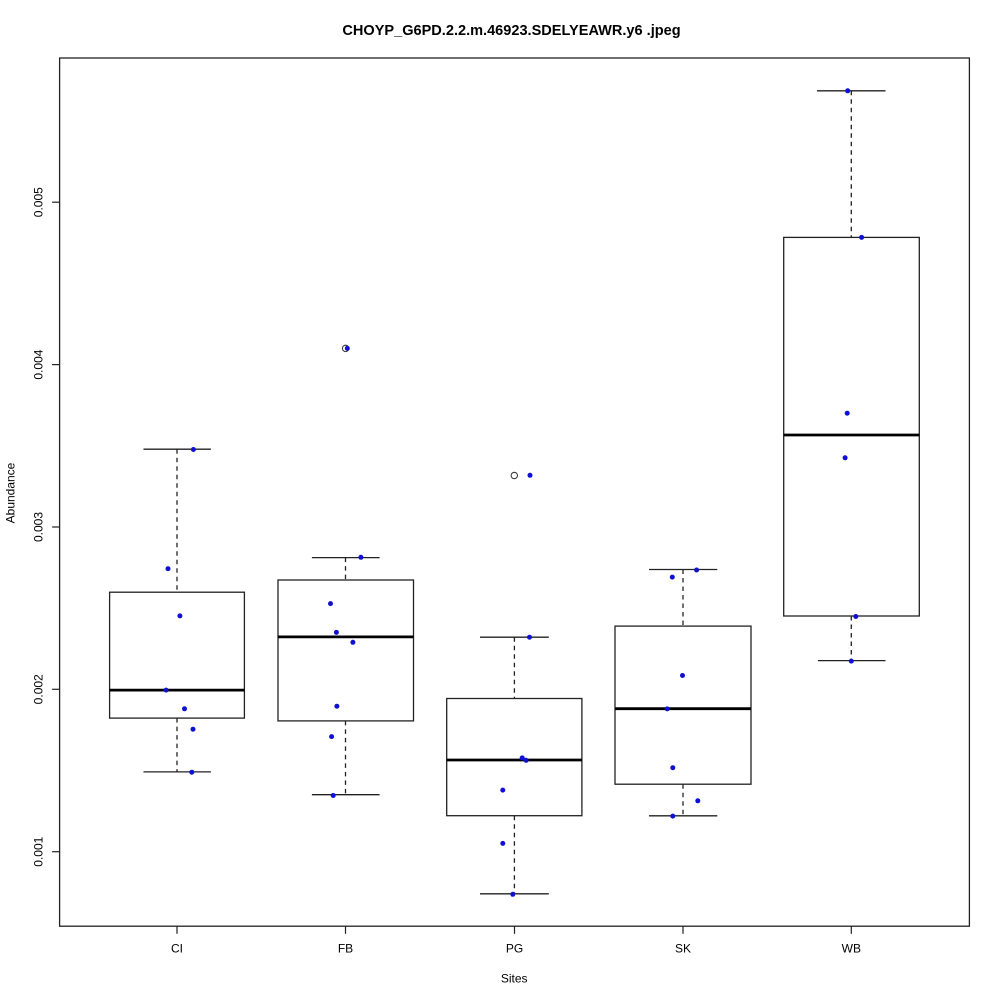  What do you see at coordinates (683, 949) in the screenshot?
I see `svg-text: SK` at bounding box center [683, 949].